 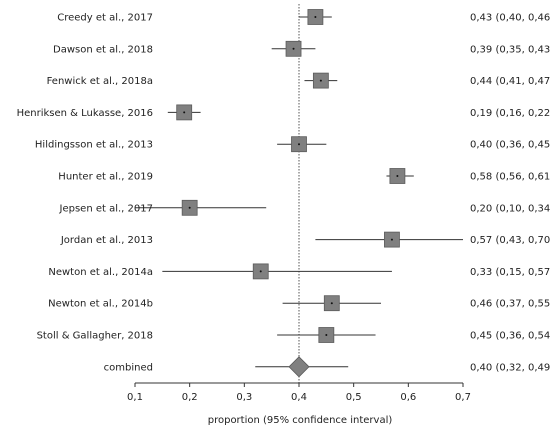 What do you see at coordinates (103, 49) in the screenshot?
I see `study-label: Dawson et al., 2018` at bounding box center [103, 49].